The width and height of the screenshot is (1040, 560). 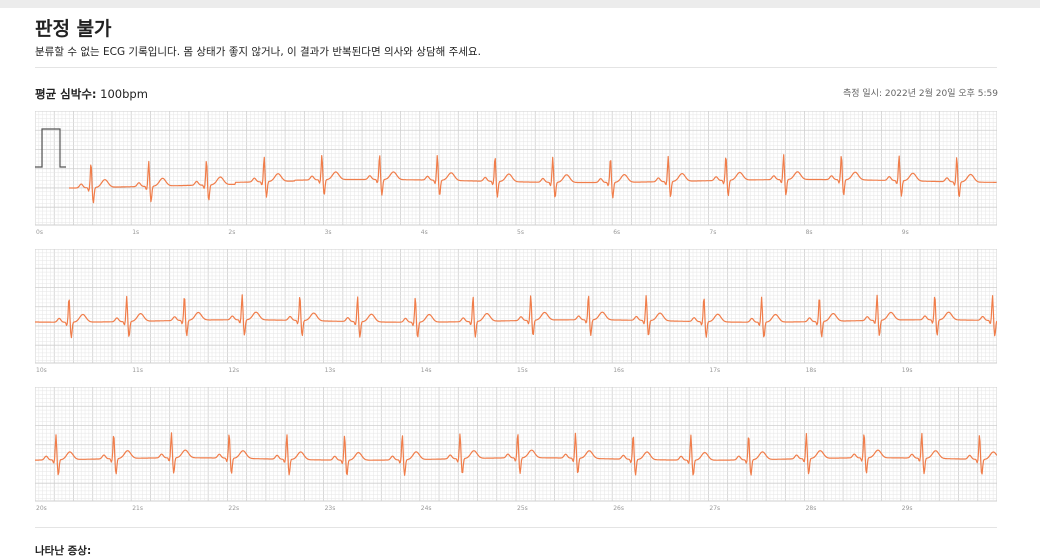 What do you see at coordinates (522, 508) in the screenshot?
I see `time-tick-label: 25s` at bounding box center [522, 508].